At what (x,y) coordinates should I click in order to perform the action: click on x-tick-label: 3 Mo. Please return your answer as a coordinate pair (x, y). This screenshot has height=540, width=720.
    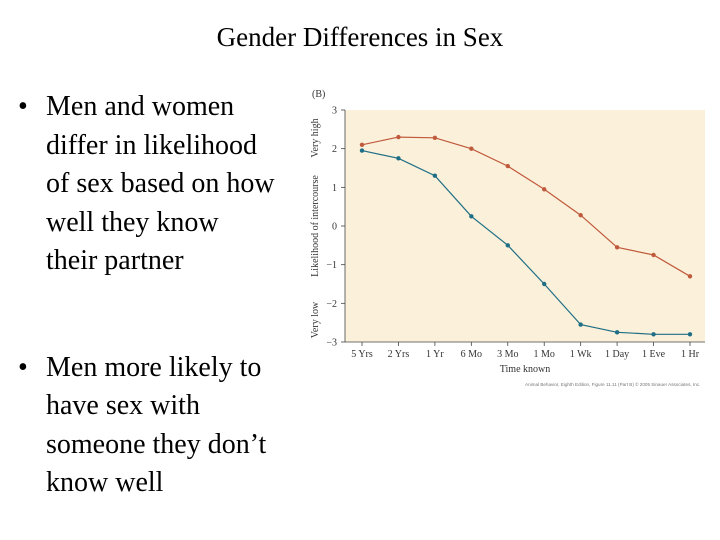
    Looking at the image, I should click on (507, 354).